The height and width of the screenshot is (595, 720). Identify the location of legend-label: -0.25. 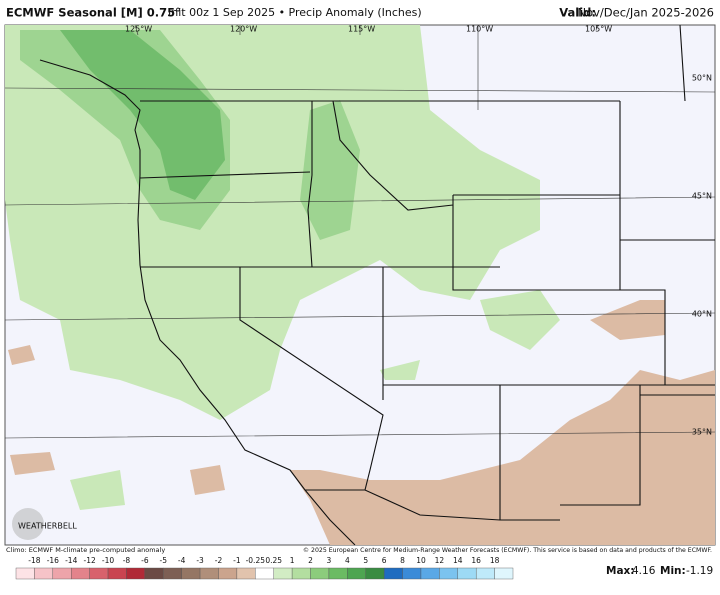
(256, 560).